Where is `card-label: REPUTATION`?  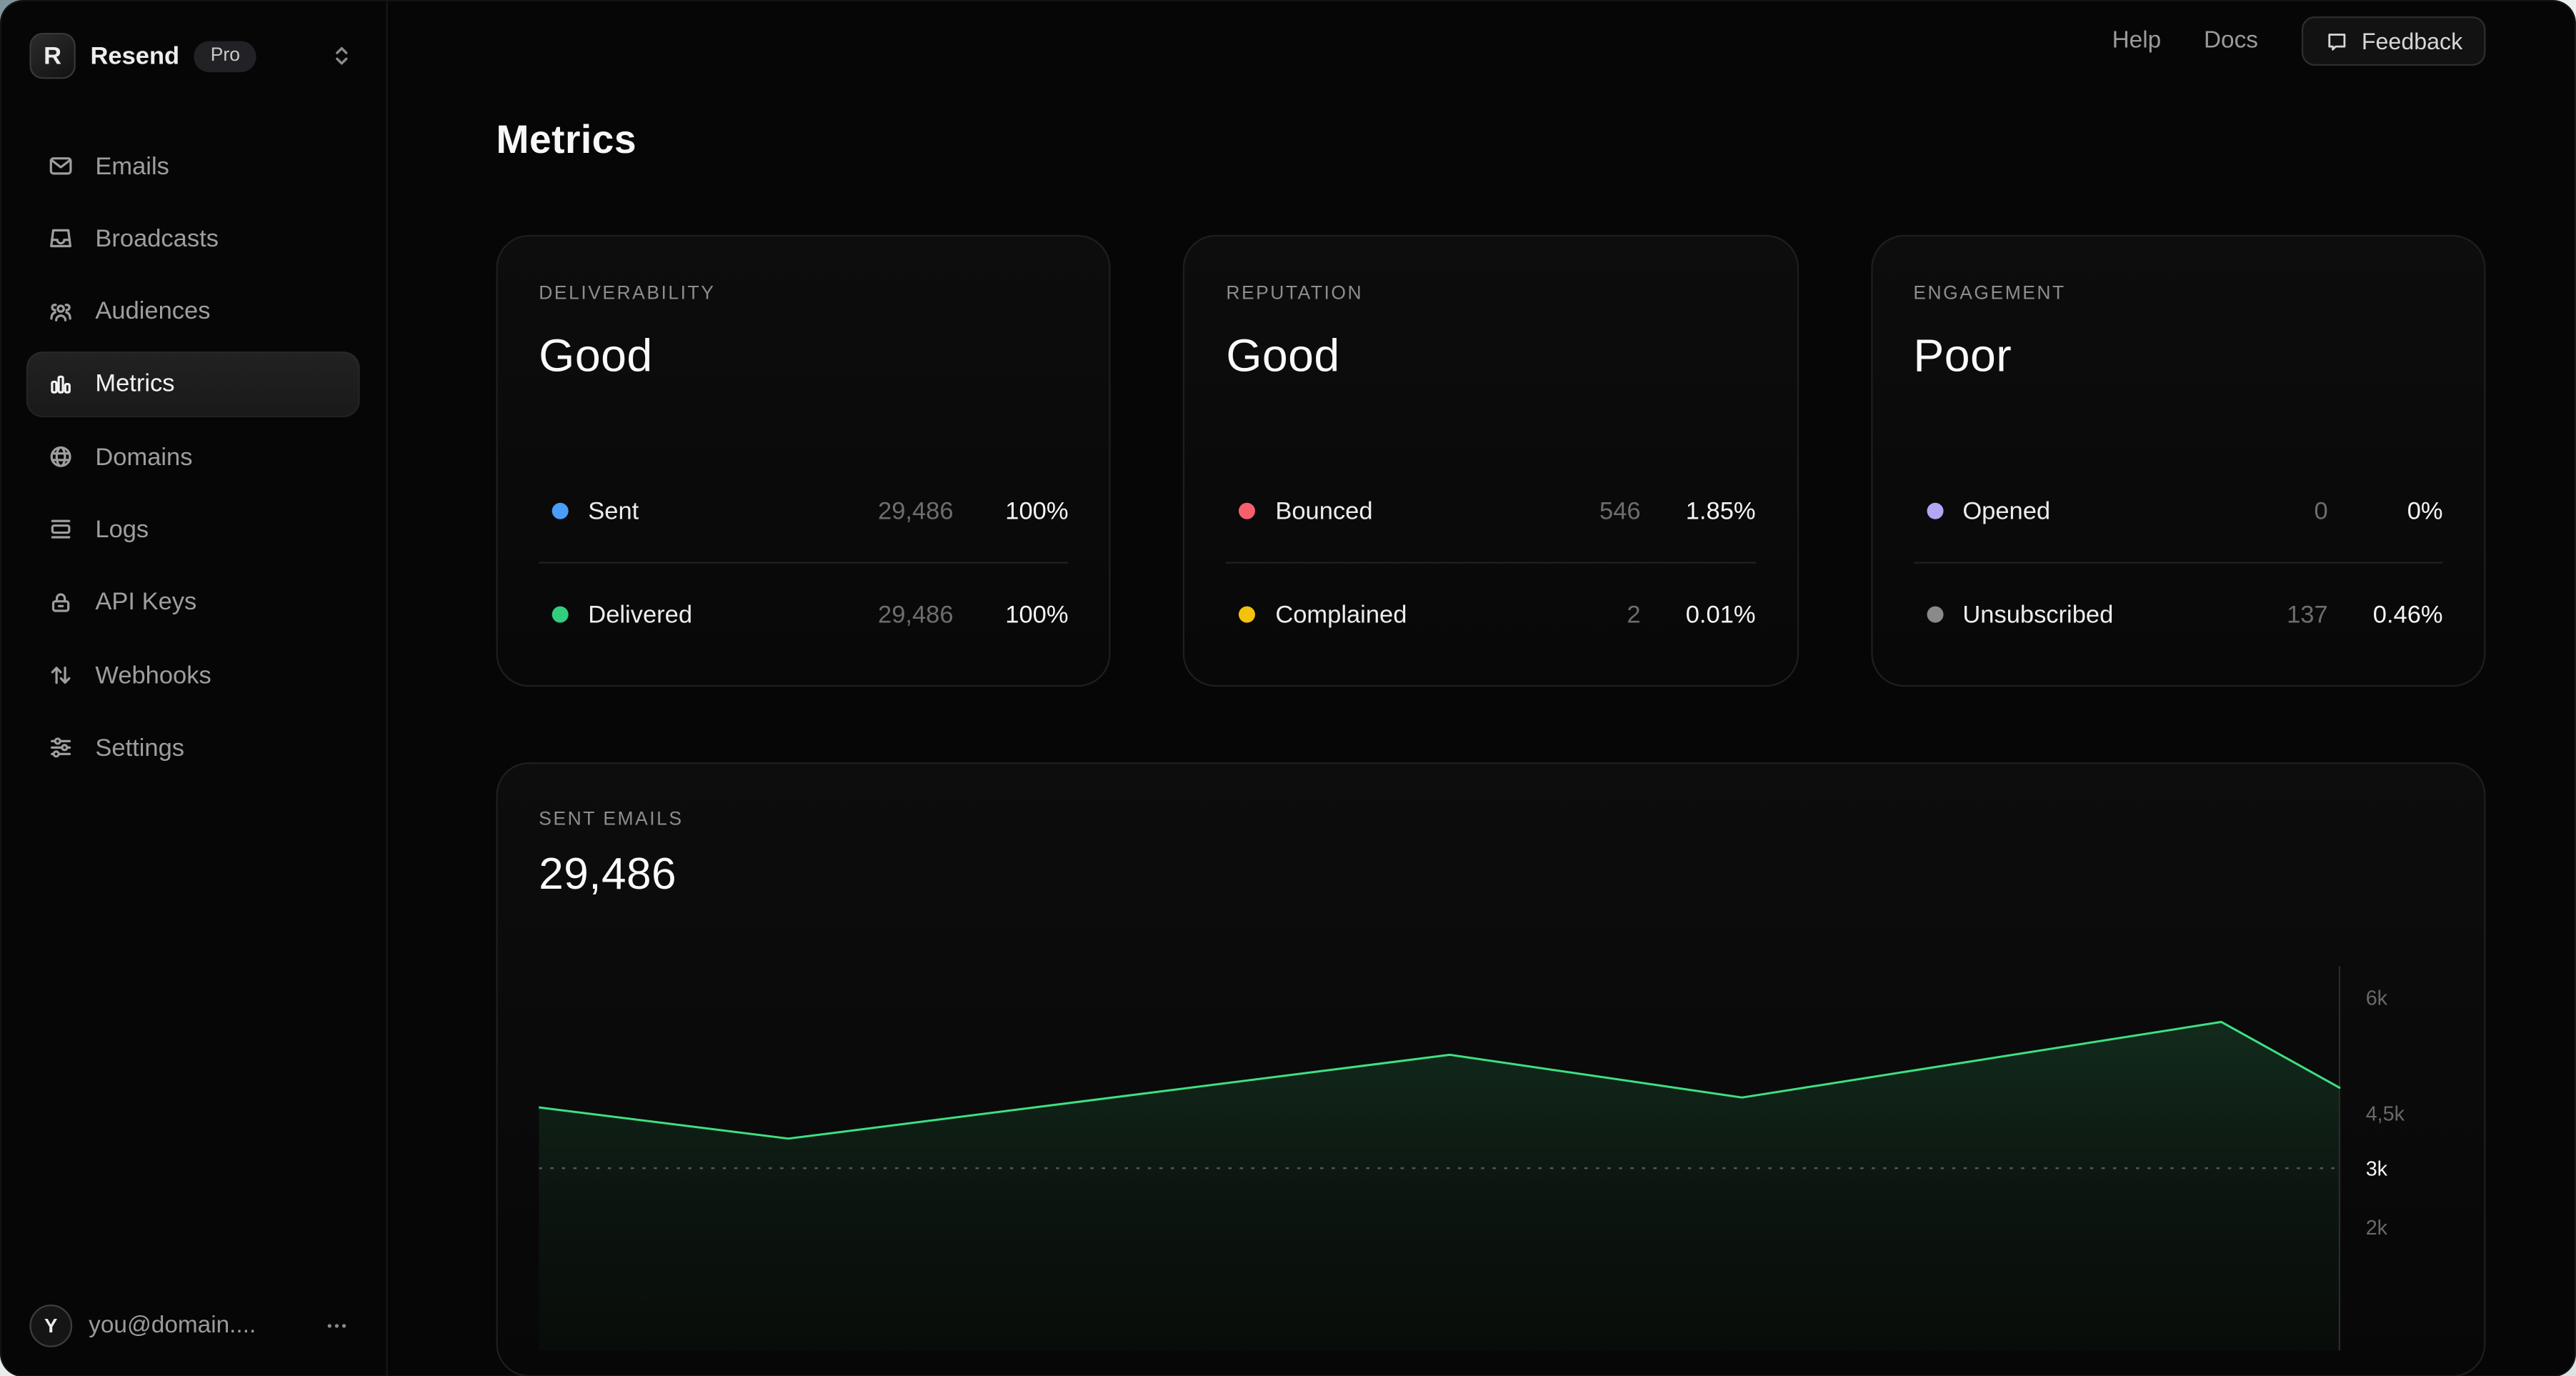
card-label: REPUTATION is located at coordinates (1295, 294).